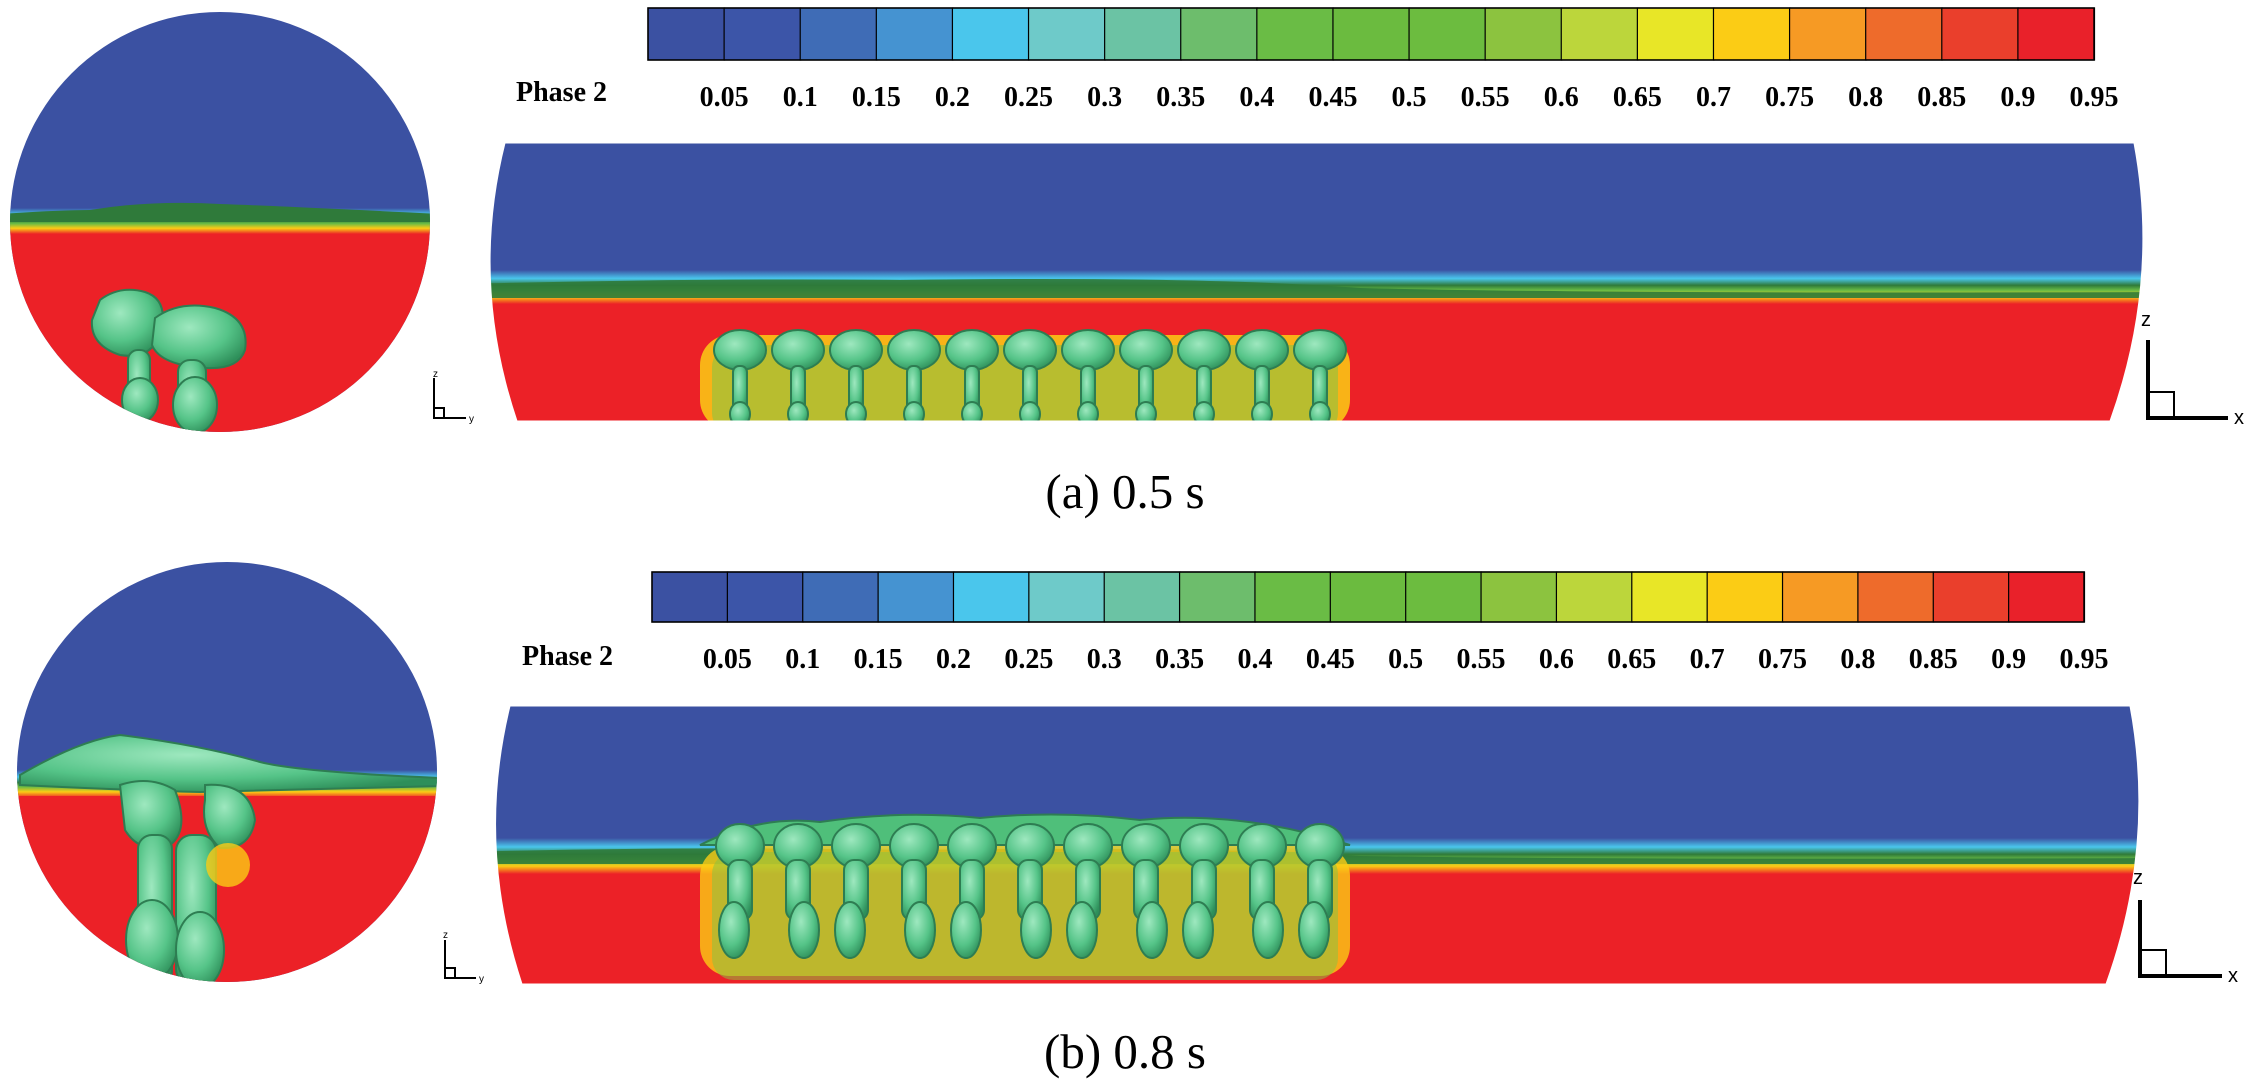  Describe the element at coordinates (802, 659) in the screenshot. I see `colorbar-tick-label: 0.1` at that location.